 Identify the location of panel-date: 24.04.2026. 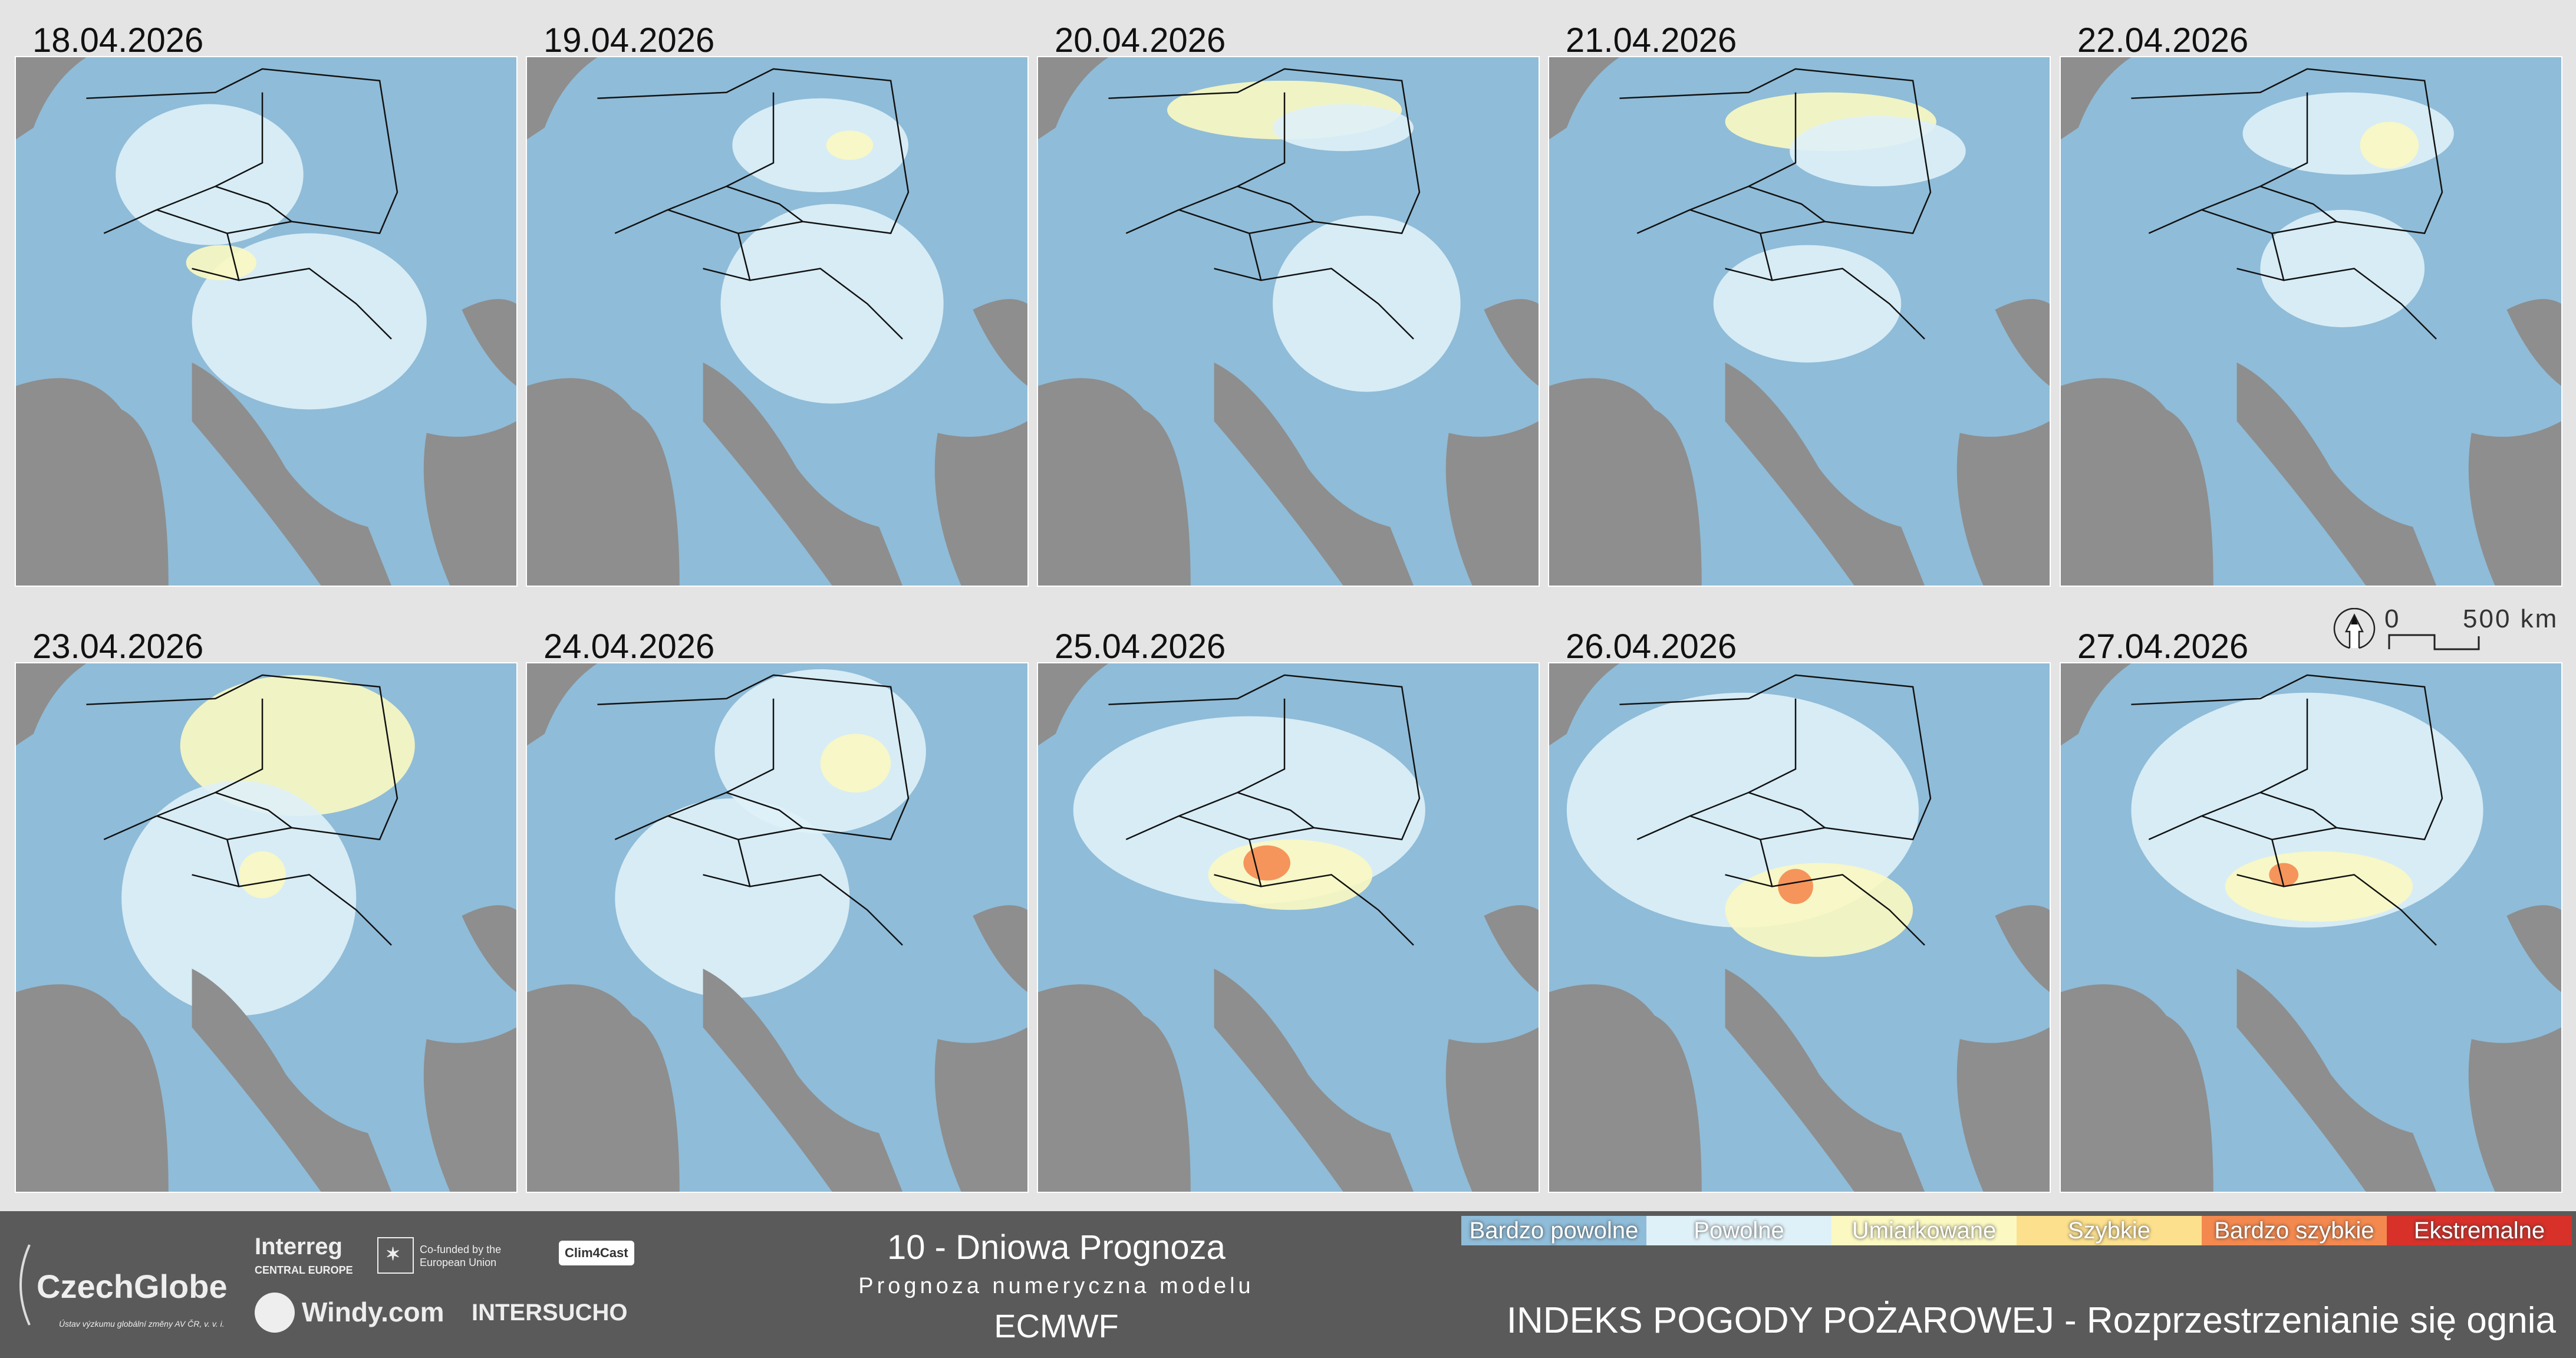
(629, 646).